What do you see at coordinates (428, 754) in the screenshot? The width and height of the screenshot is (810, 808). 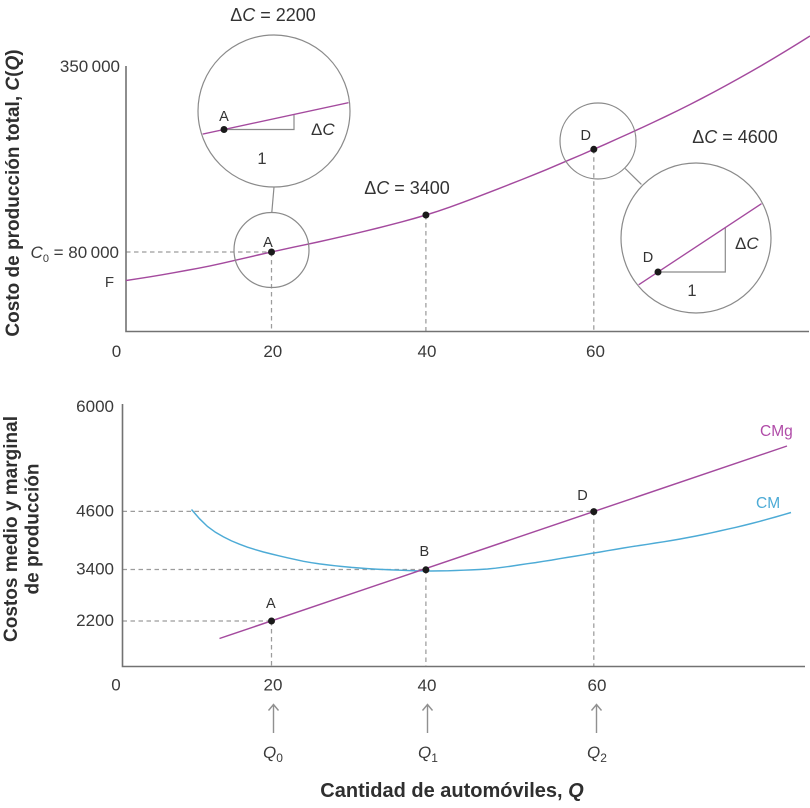 I see `svg-text: Q1` at bounding box center [428, 754].